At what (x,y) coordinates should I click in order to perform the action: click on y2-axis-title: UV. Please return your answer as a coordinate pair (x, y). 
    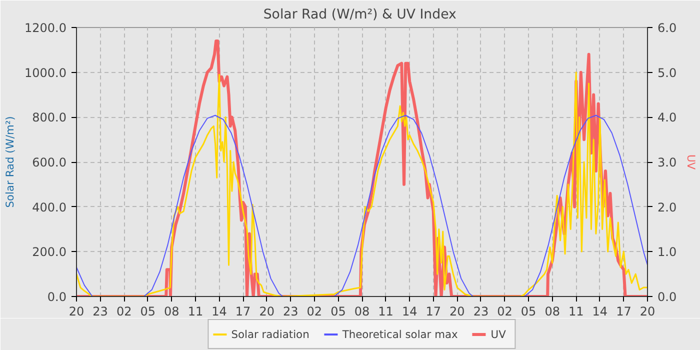
    Looking at the image, I should click on (691, 162).